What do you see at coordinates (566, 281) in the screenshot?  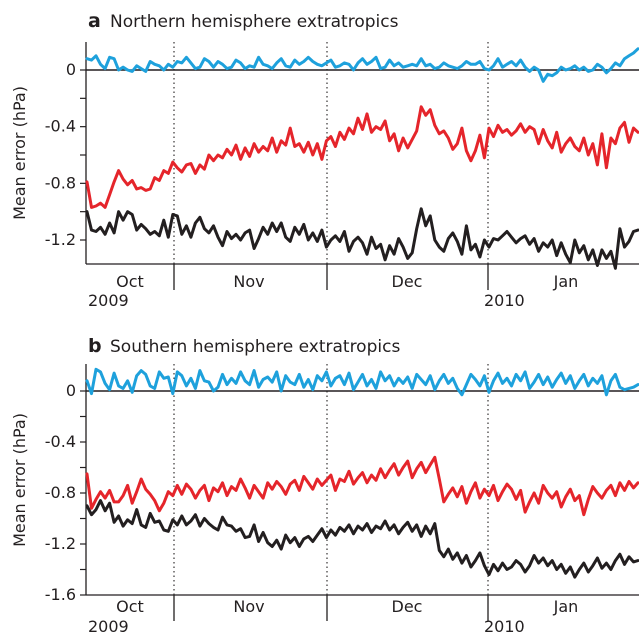 I see `panel-a-x-tick-label: Jan` at bounding box center [566, 281].